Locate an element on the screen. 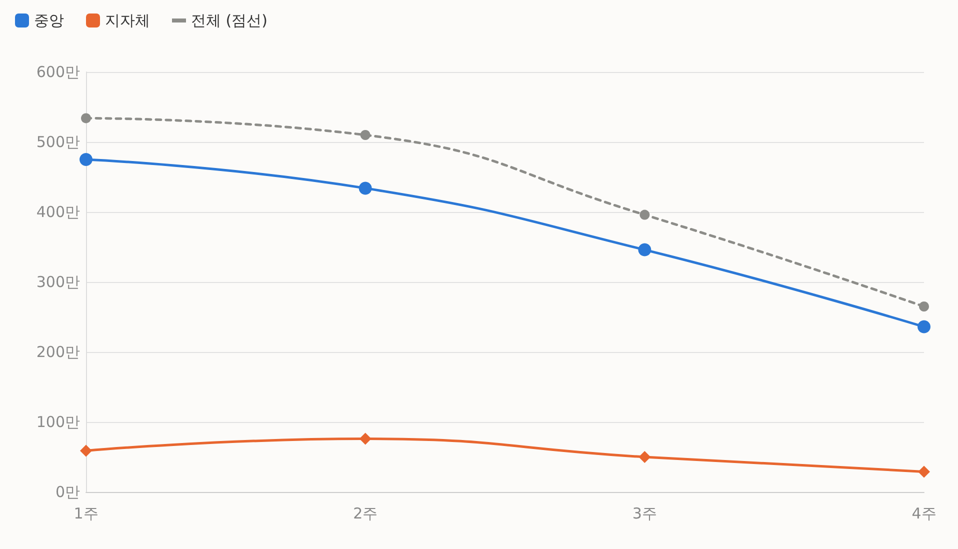 The image size is (958, 549). y-tick-label: 200만 is located at coordinates (58, 352).